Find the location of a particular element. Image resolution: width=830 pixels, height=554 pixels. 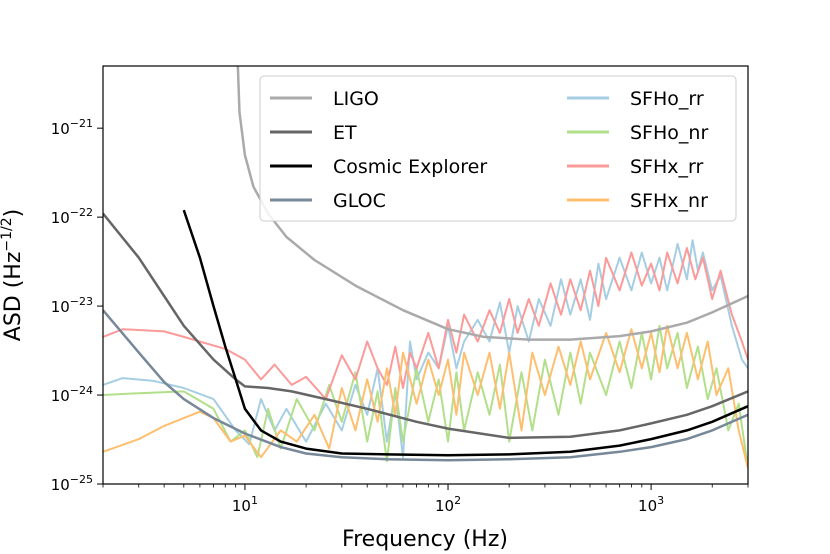

legend-label-et: ET is located at coordinates (345, 133).